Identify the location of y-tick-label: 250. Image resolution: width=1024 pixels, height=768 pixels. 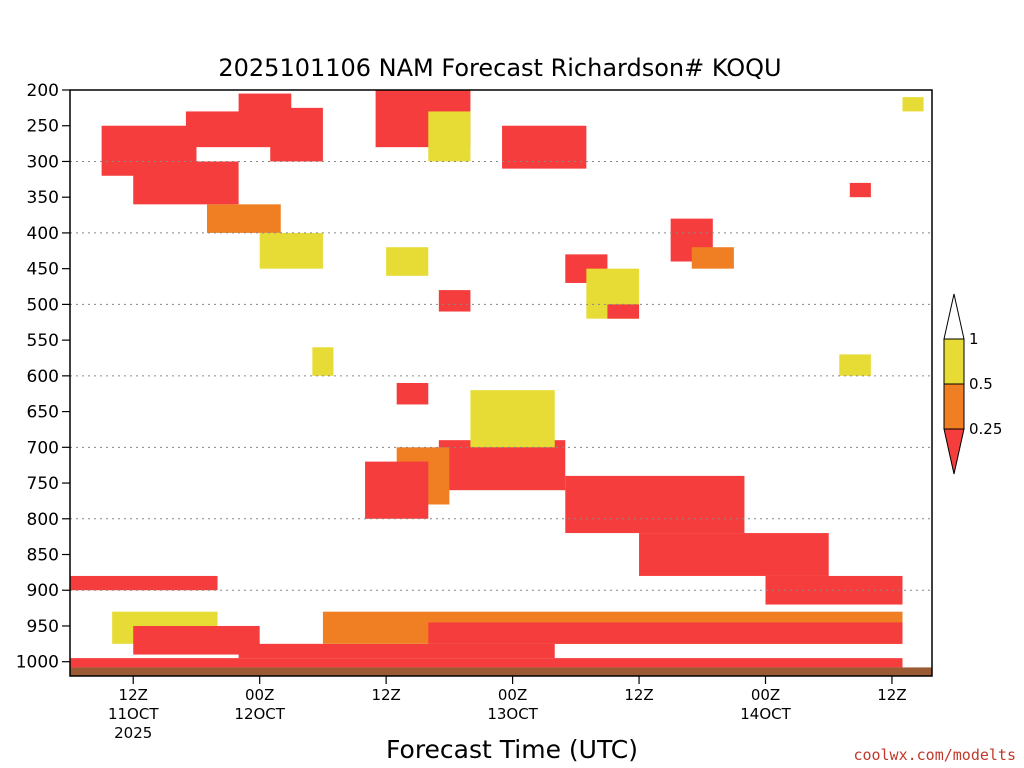
(43, 127).